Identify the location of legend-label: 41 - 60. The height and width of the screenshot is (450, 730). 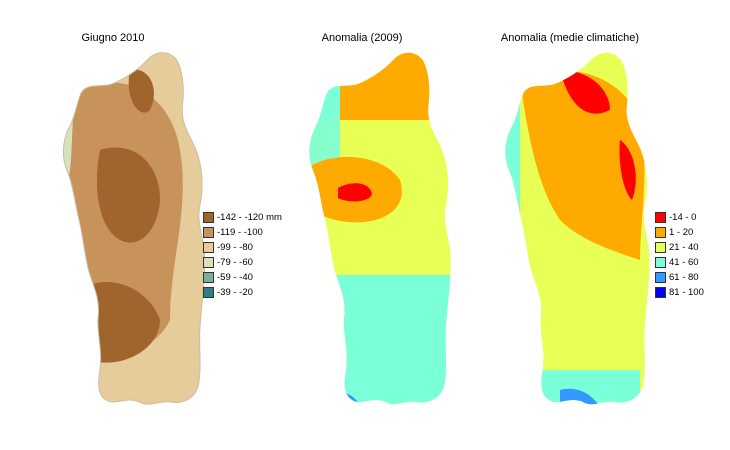
(684, 262).